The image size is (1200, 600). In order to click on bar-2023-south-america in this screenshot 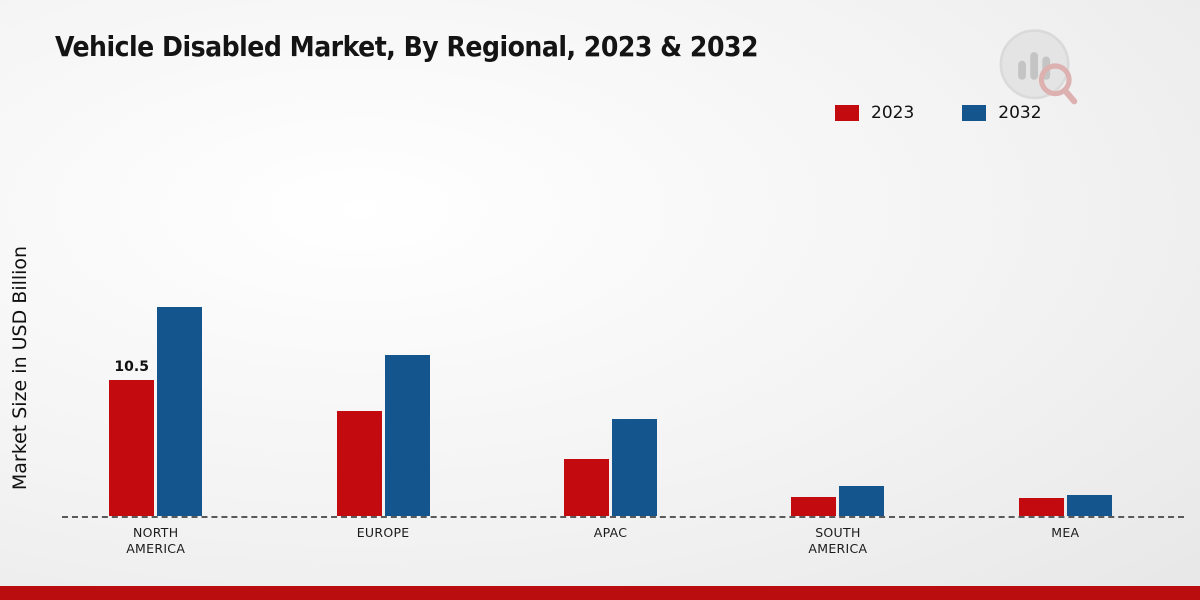, I will do `click(814, 506)`.